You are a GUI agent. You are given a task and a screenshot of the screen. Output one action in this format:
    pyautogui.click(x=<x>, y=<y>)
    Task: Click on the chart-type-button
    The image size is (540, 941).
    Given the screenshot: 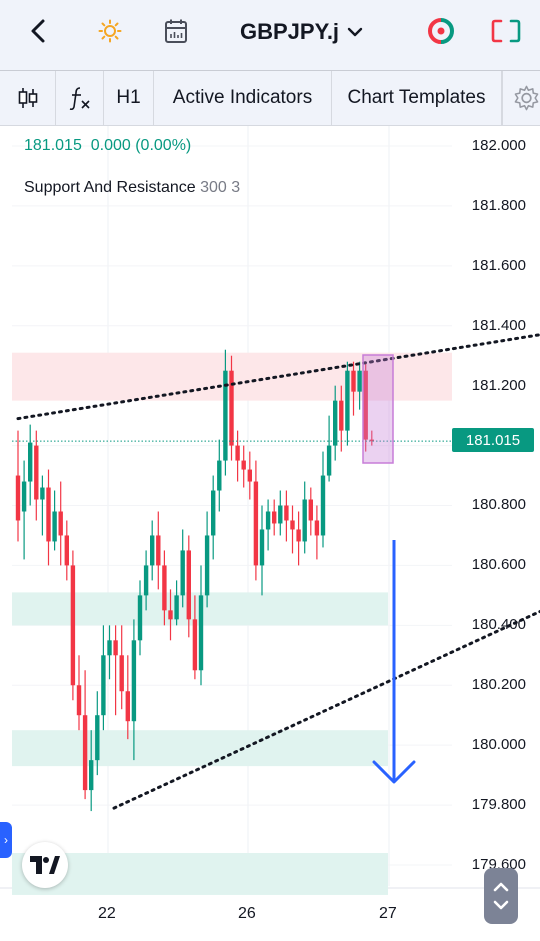 What is the action you would take?
    pyautogui.click(x=28, y=98)
    